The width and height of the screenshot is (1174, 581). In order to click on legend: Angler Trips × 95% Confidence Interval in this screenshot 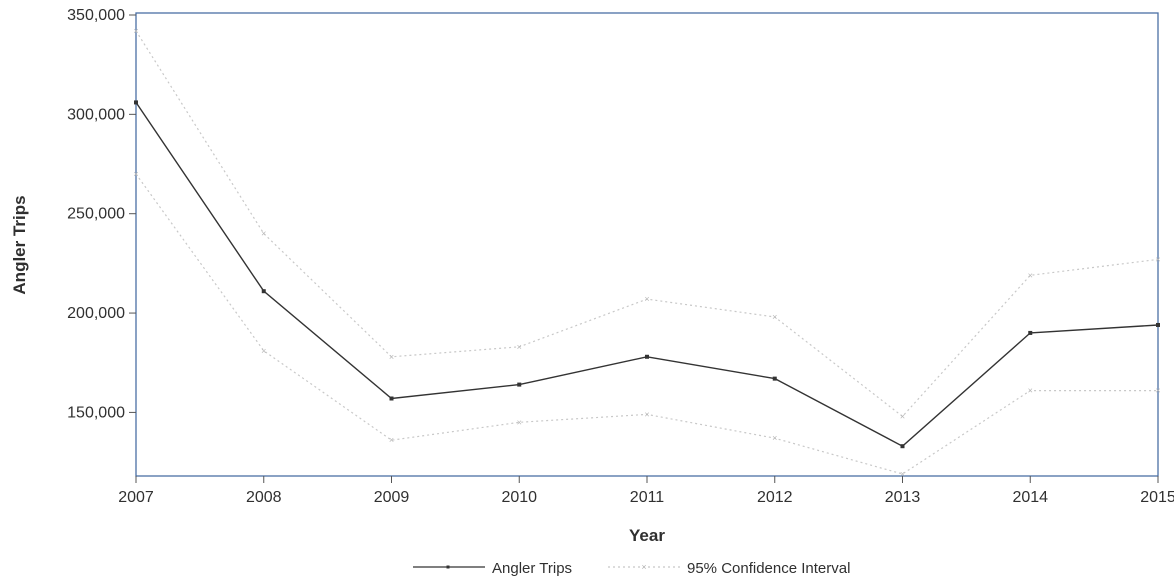, I will do `click(631, 568)`.